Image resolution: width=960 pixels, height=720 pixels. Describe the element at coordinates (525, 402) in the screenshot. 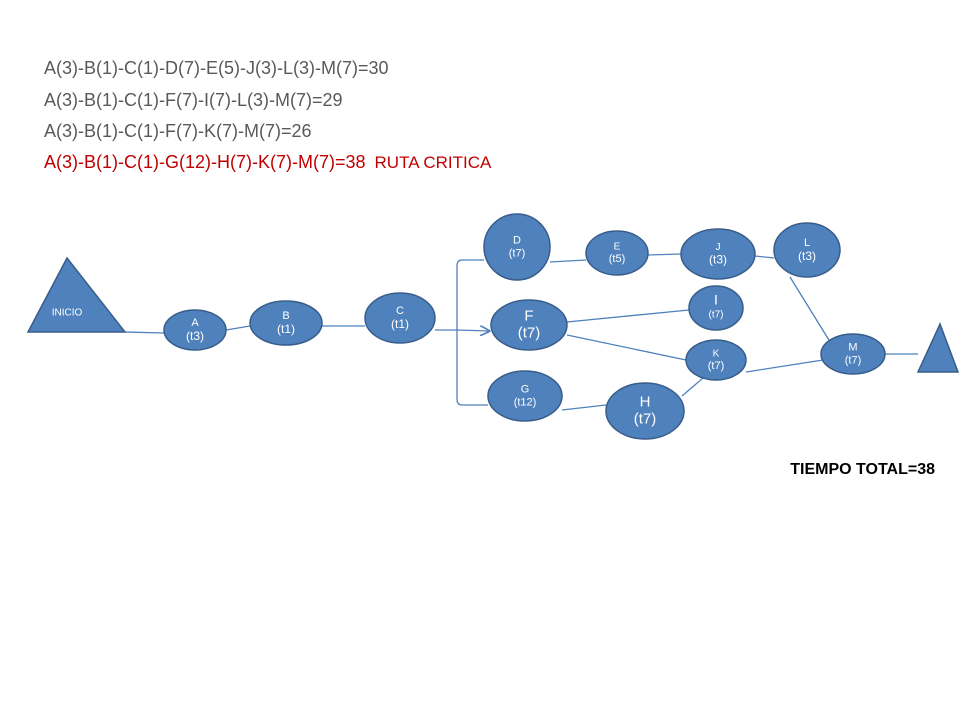

I see `node-time: (t12)` at that location.